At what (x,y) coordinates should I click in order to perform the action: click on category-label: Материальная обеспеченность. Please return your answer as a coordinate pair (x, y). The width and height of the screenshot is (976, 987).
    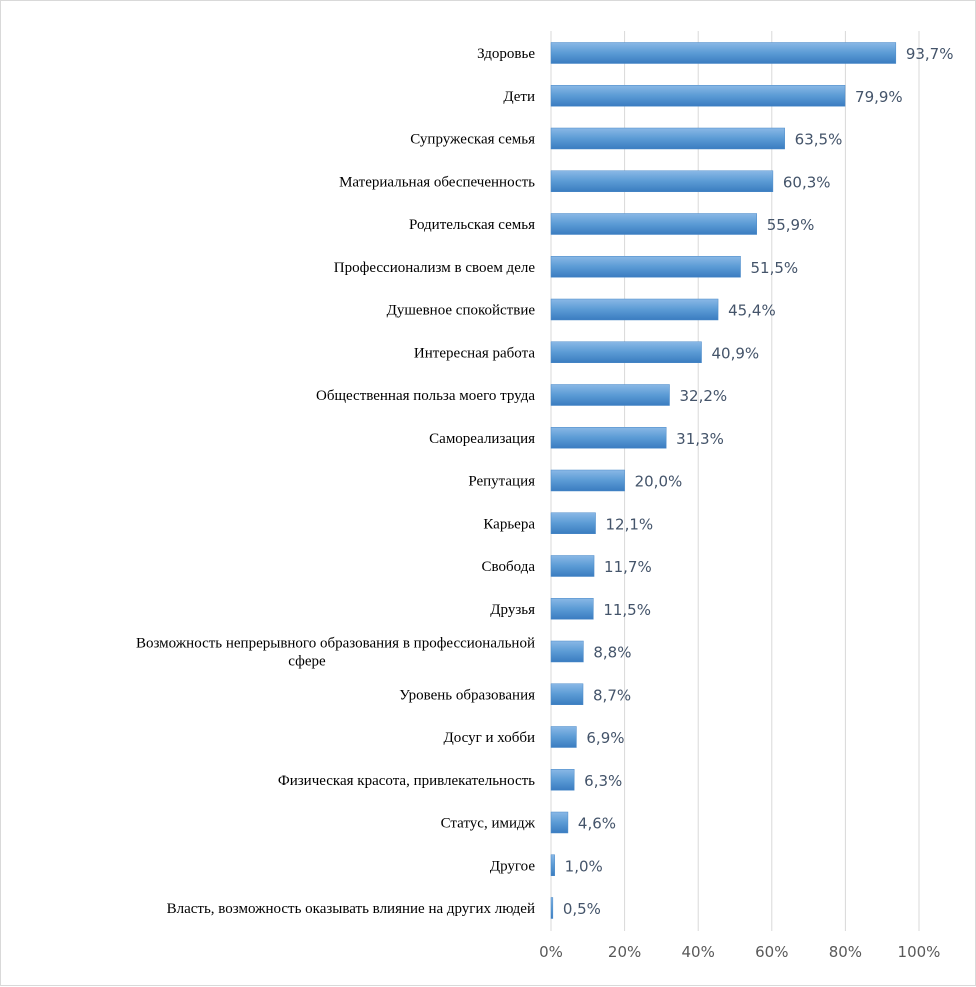
    Looking at the image, I should click on (437, 182).